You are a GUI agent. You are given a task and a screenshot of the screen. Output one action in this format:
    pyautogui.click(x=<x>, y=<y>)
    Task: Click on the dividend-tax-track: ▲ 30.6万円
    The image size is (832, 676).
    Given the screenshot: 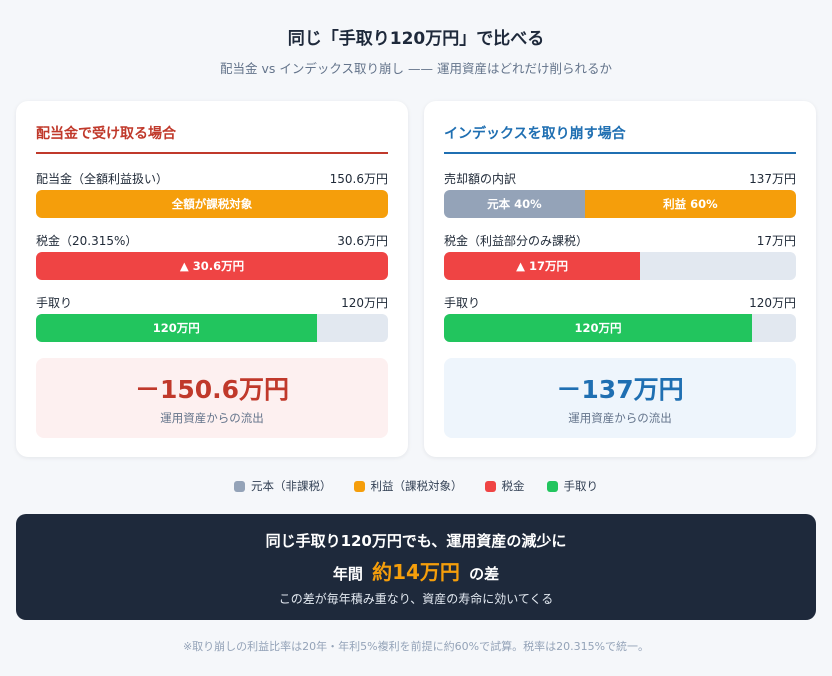 What is the action you would take?
    pyautogui.click(x=212, y=266)
    